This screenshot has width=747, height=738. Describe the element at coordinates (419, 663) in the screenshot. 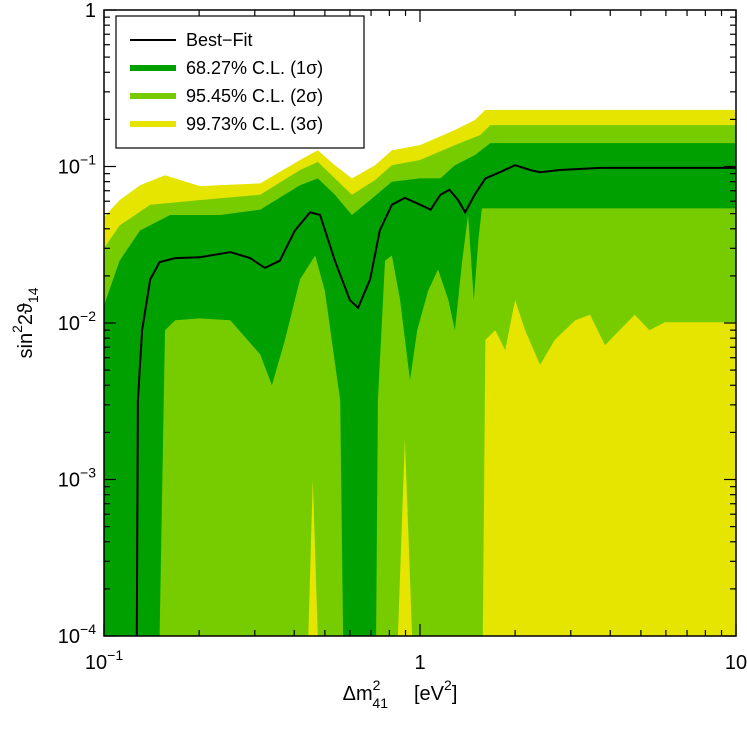

I see `x-tick-label: 1` at that location.